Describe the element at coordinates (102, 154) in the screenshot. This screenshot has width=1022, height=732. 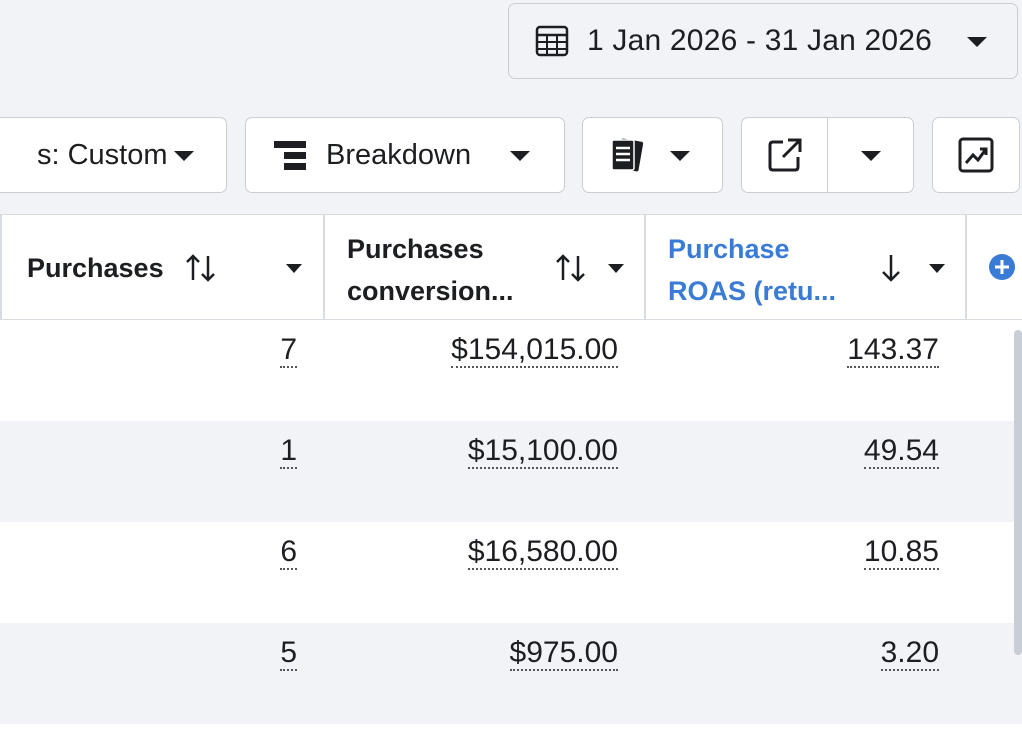
I see `columns-label: s: Custom` at that location.